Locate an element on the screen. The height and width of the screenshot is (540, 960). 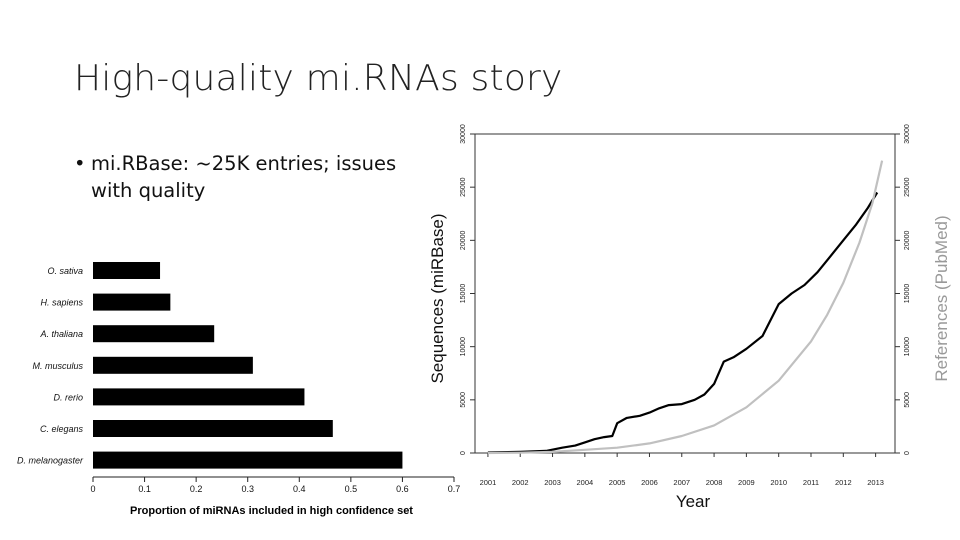
x-tick-label-2007: 2007 is located at coordinates (681, 482).